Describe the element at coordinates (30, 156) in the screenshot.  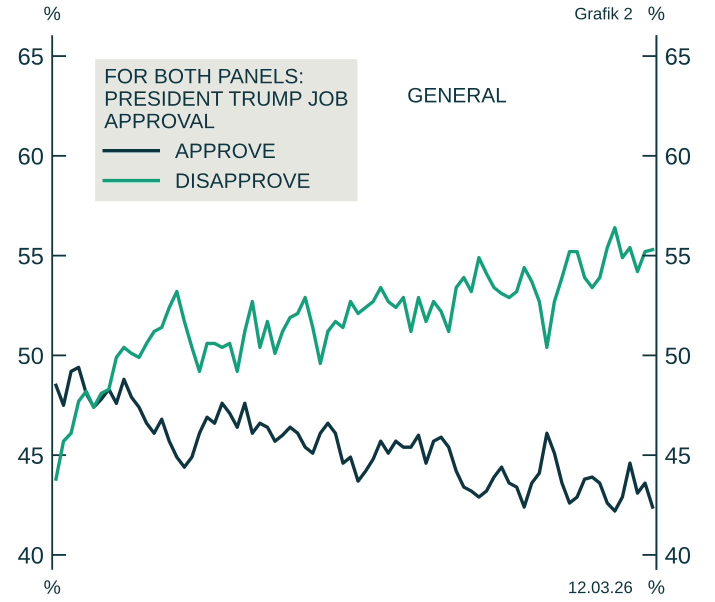
I see `y-tick-label: 60` at that location.